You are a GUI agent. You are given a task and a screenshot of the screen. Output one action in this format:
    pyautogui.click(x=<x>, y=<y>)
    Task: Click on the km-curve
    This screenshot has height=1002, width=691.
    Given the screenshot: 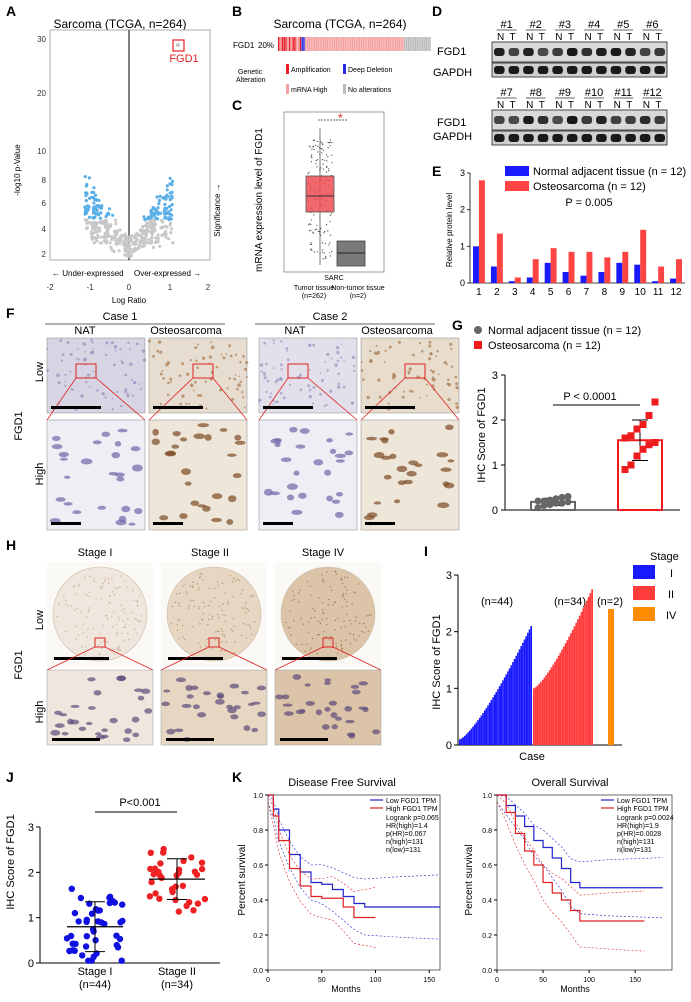 What is the action you would take?
    pyautogui.click(x=571, y=858)
    